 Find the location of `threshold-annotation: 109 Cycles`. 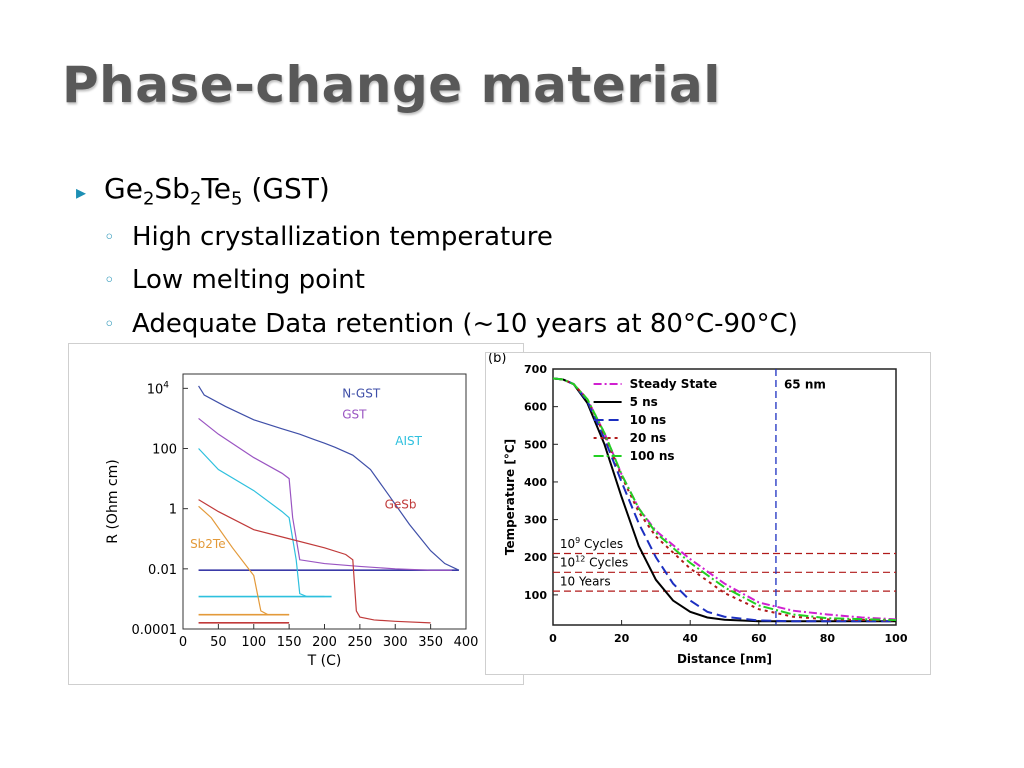

threshold-annotation: 109 Cycles is located at coordinates (591, 543).